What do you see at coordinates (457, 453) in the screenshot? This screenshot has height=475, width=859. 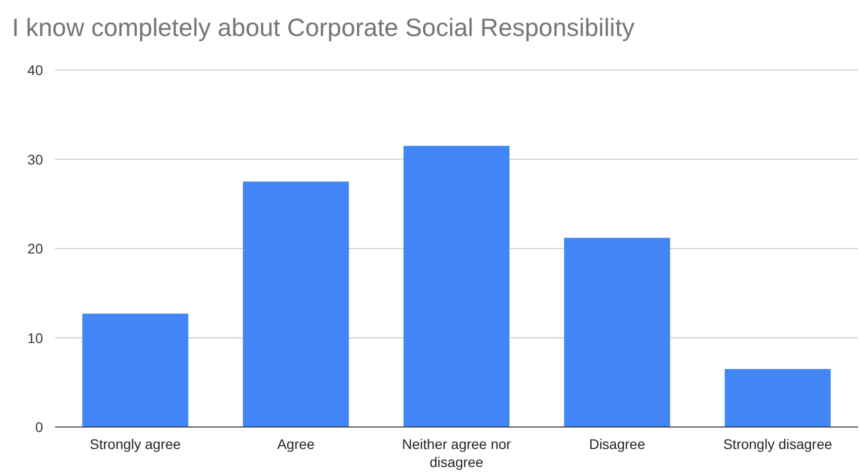 I see `x-tick-label: Neither agree nor disagree` at bounding box center [457, 453].